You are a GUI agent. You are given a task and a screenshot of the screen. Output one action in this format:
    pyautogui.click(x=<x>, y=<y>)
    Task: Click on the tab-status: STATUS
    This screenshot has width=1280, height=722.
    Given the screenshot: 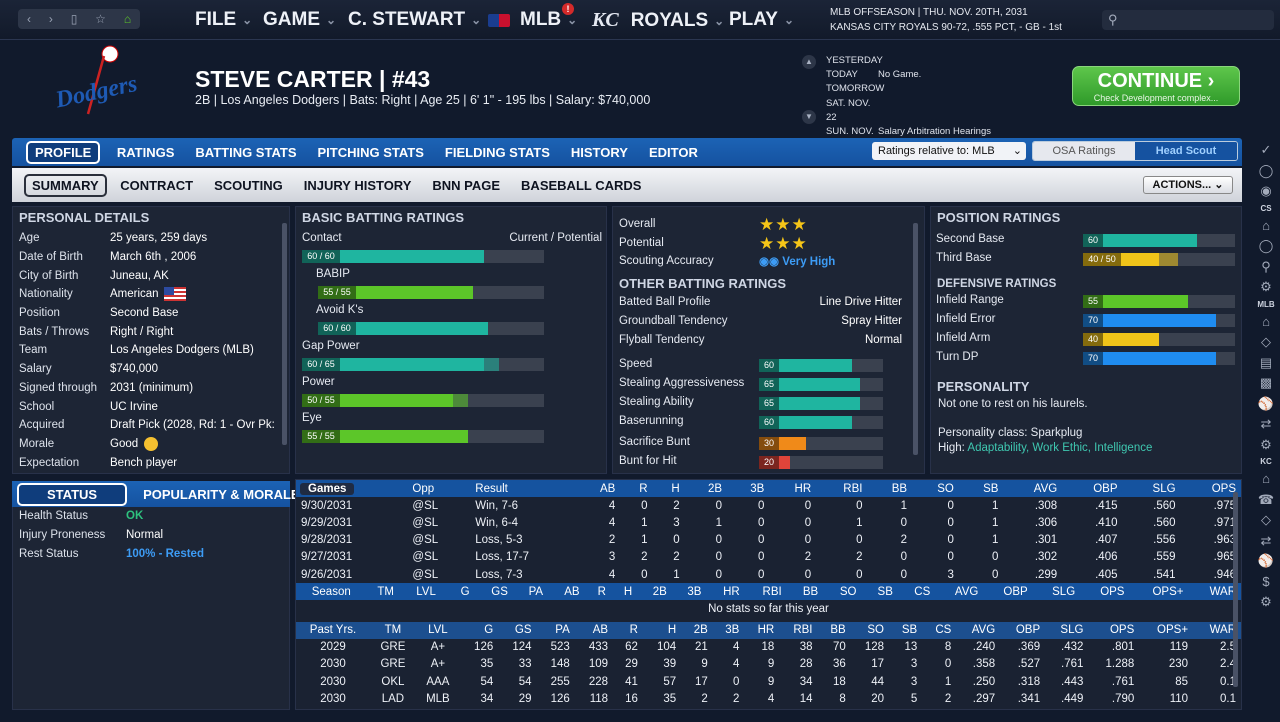 What is the action you would take?
    pyautogui.click(x=72, y=494)
    